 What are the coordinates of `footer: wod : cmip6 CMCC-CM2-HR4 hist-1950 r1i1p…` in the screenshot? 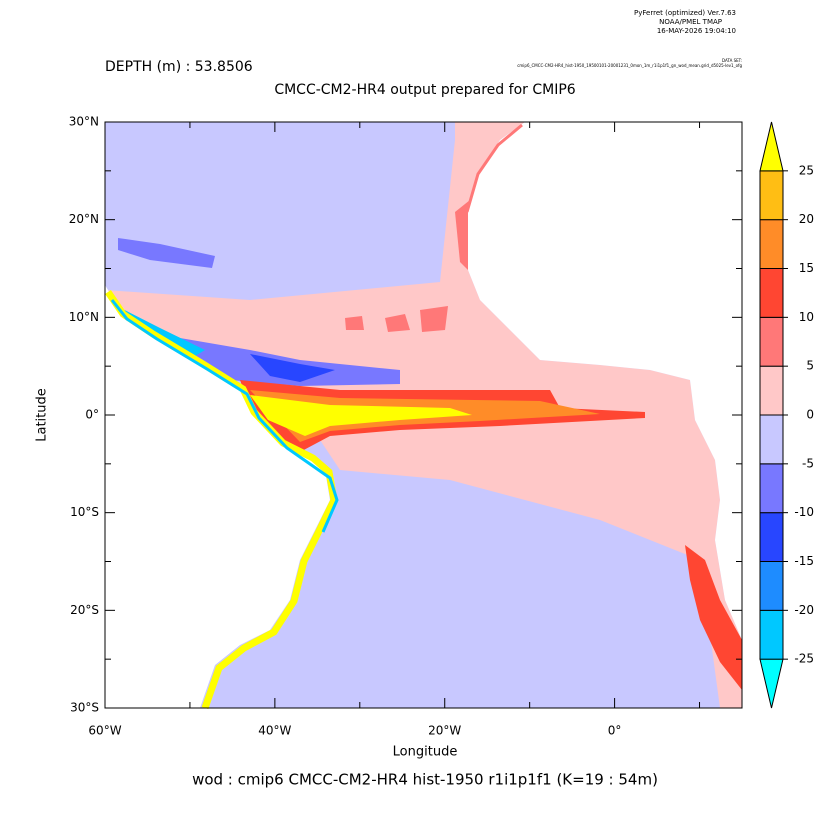 It's located at (425, 780).